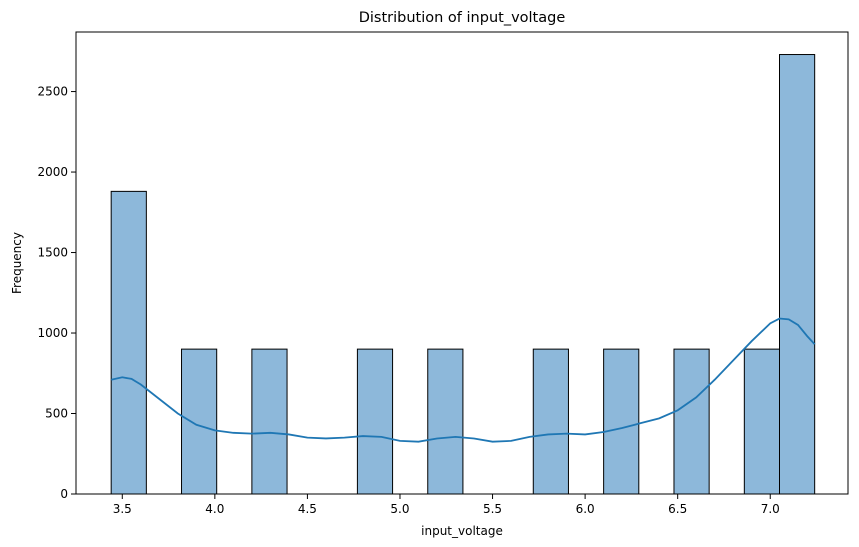 This screenshot has height=547, width=859. Describe the element at coordinates (56, 293) in the screenshot. I see `y-axis: 0 500 1000 1500 2000 2500` at that location.